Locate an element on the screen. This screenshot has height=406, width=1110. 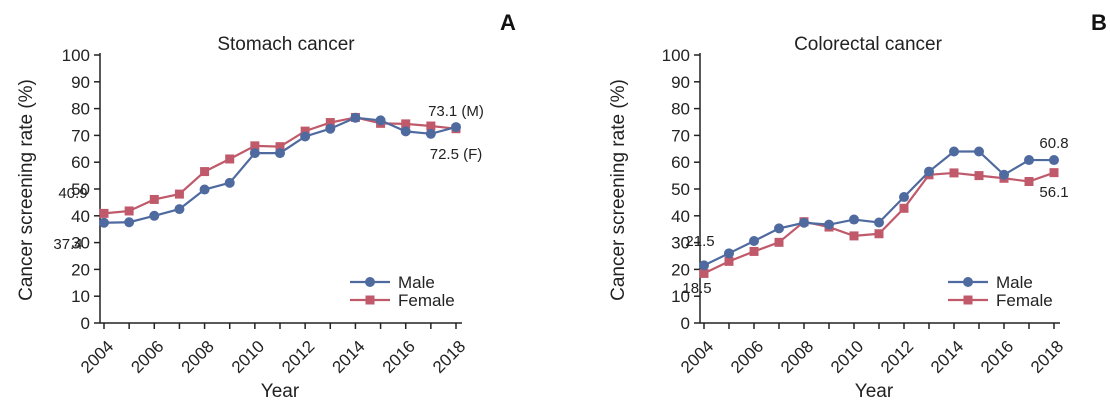
panel-letter: A is located at coordinates (508, 22).